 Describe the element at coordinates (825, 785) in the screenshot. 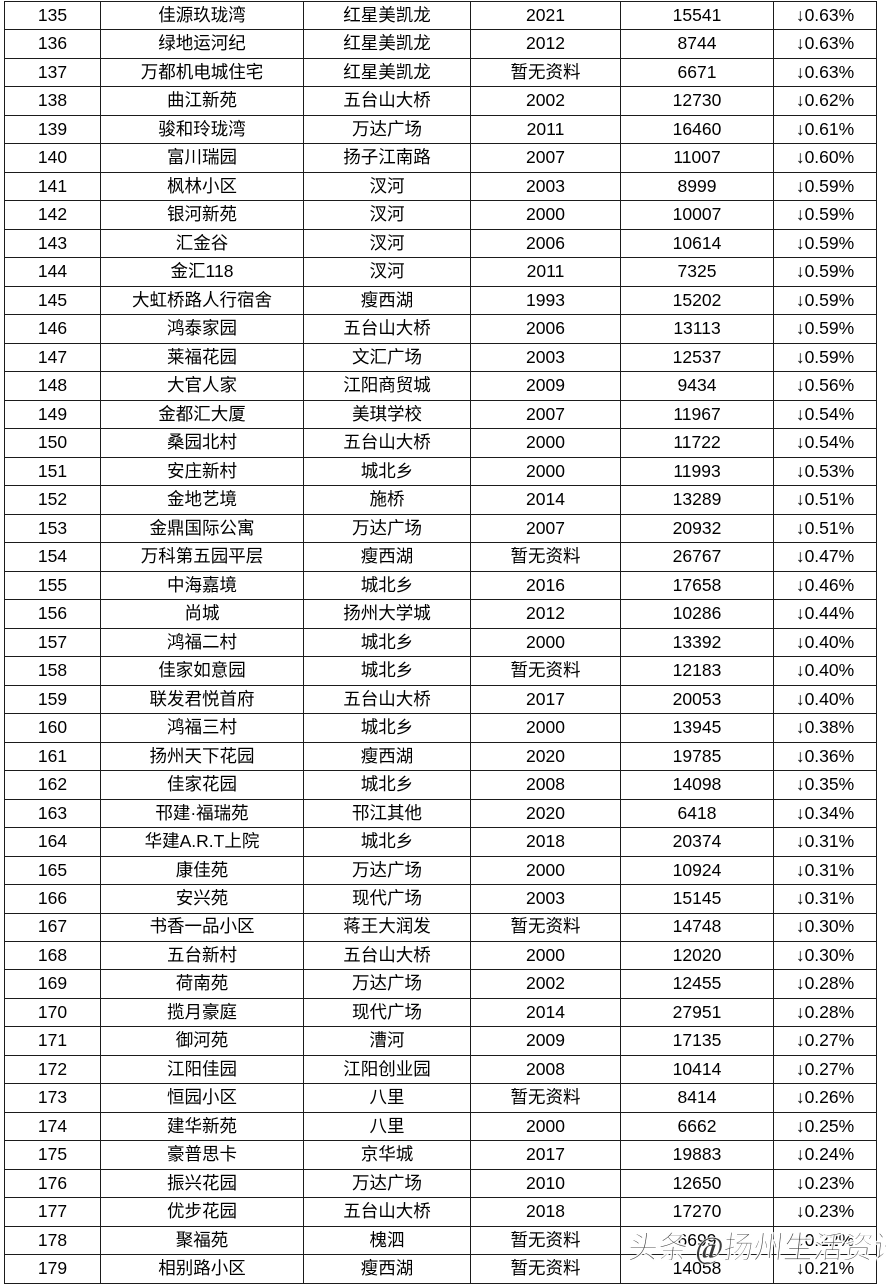

I see `table-cell-change: ↓0.35%` at that location.